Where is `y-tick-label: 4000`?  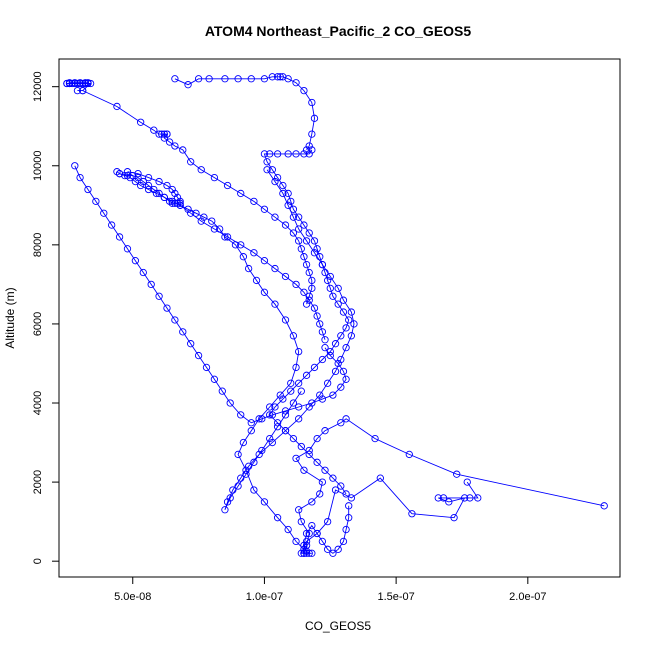
y-tick-label: 4000 is located at coordinates (38, 403).